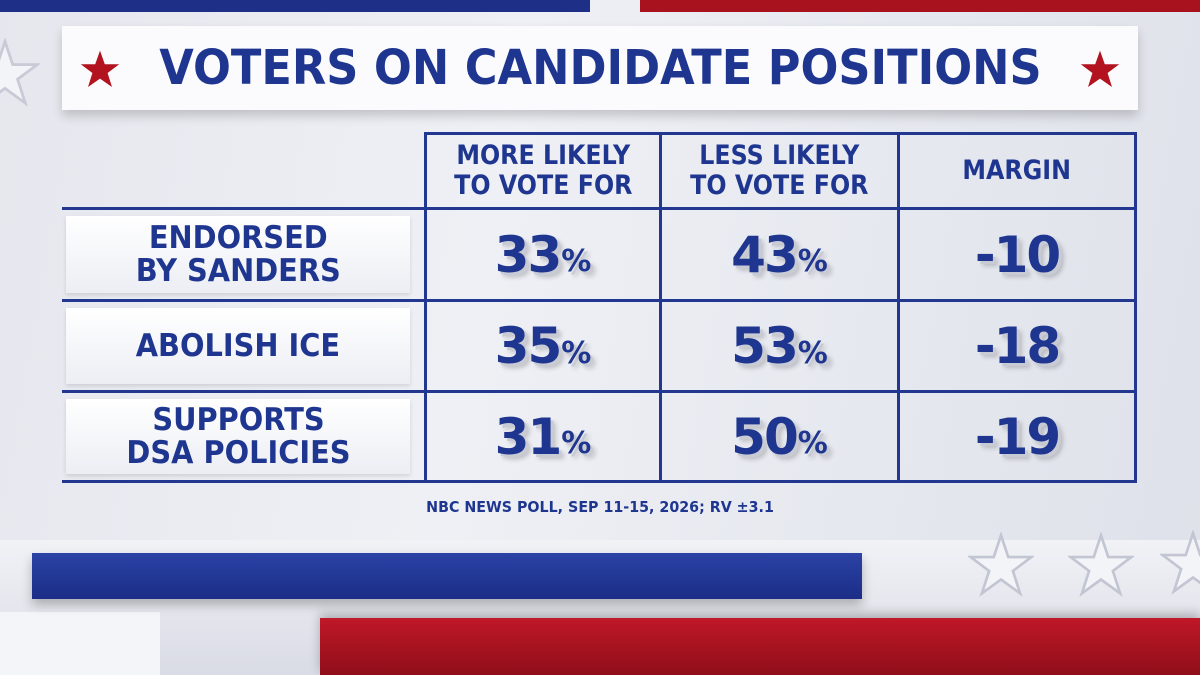 This screenshot has width=1200, height=675. Describe the element at coordinates (543, 436) in the screenshot. I see `more-likely-value: 31%` at that location.